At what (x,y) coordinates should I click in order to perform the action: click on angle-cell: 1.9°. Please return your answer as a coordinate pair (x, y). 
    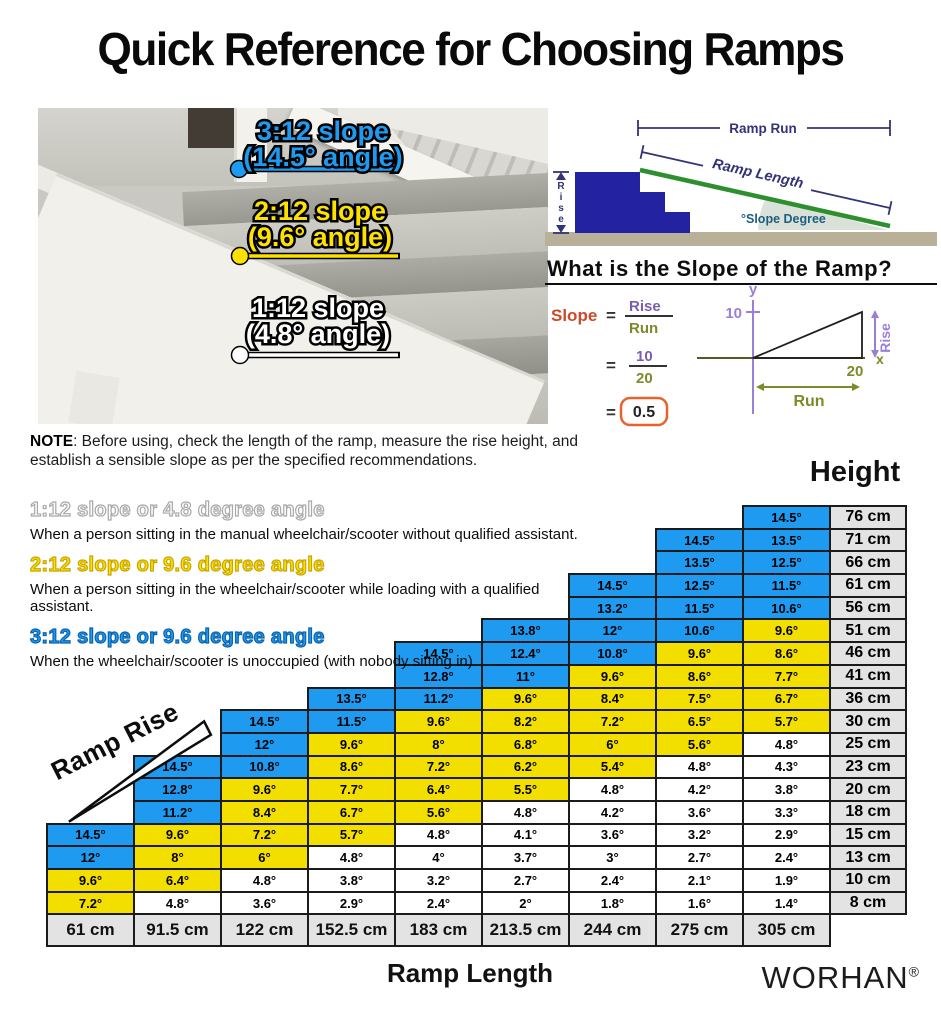
    Looking at the image, I should click on (786, 880).